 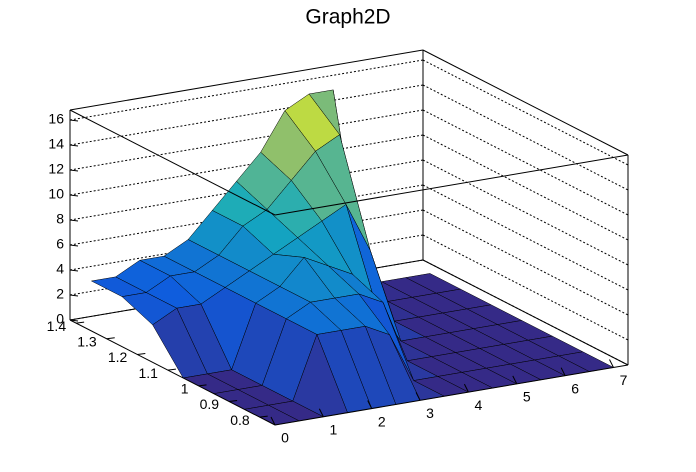 What do you see at coordinates (185, 389) in the screenshot?
I see `y-tick-label: 1` at bounding box center [185, 389].